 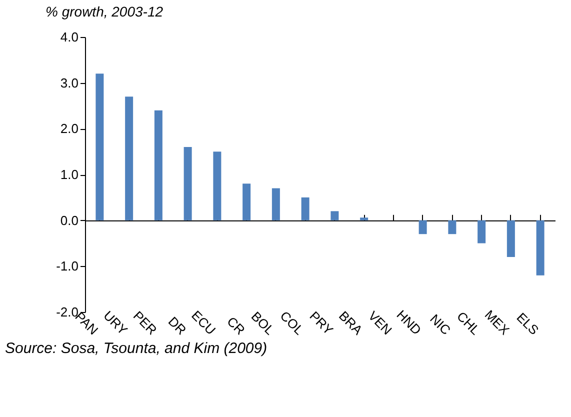 I want to click on y-tick-label: 3.0, so click(x=69, y=82).